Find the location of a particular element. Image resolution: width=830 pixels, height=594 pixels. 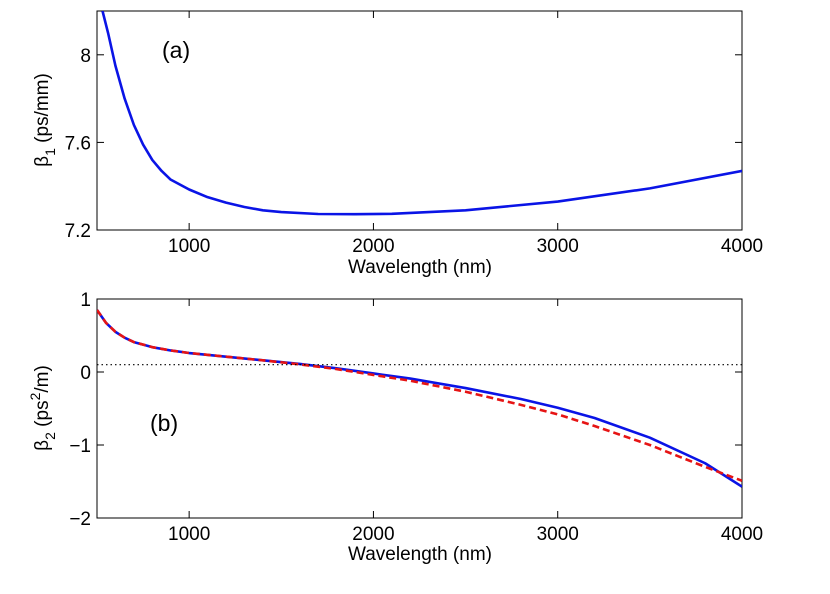

y-axis-label-a: β1 (ps/mm) is located at coordinates (45, 120).